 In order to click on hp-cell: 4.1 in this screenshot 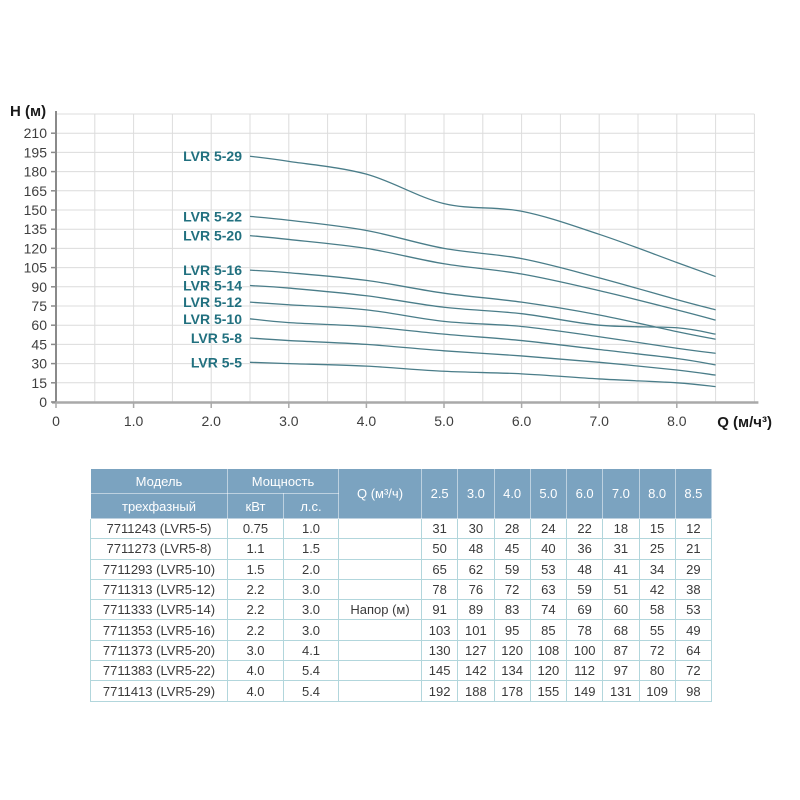, I will do `click(311, 650)`.